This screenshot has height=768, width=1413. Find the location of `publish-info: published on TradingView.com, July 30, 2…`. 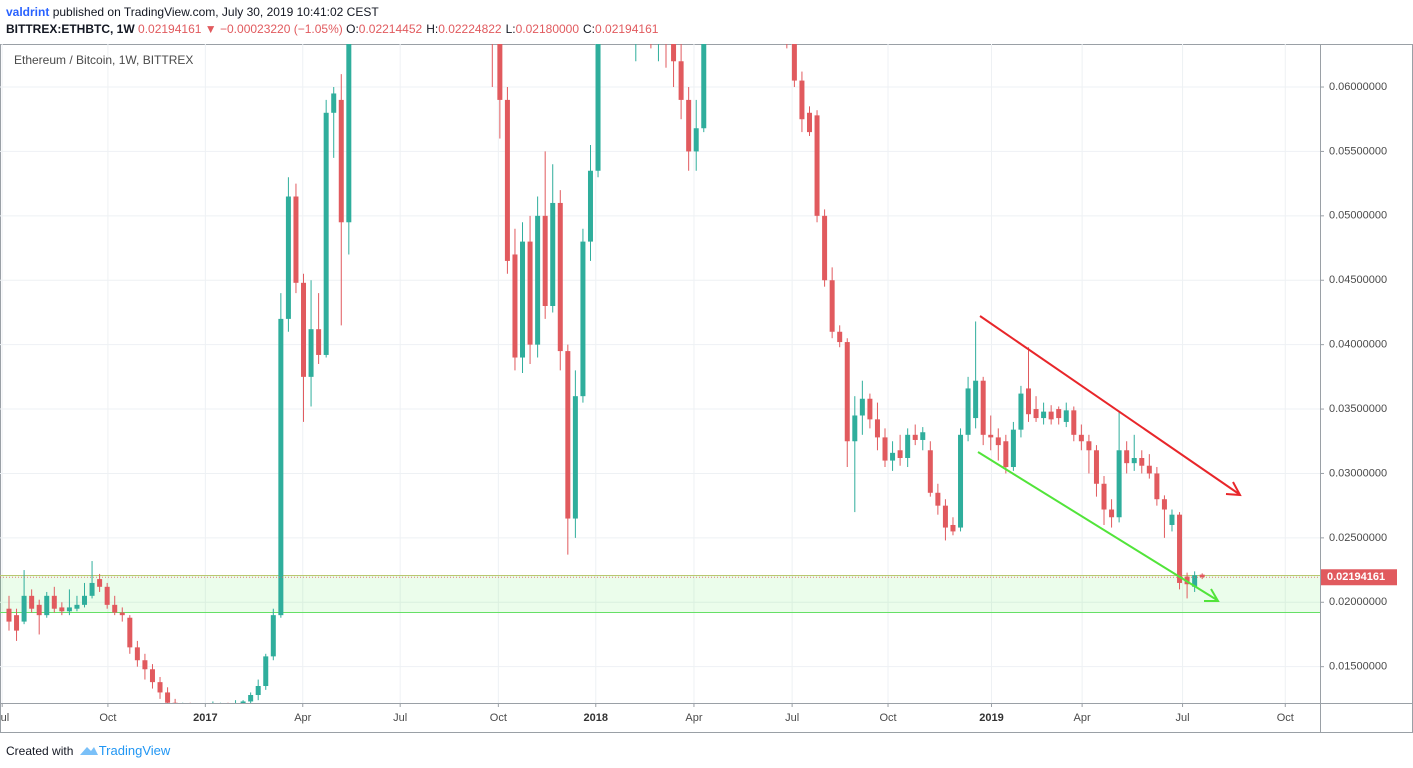

publish-info: published on TradingView.com, July 30, 2… is located at coordinates (215, 12).